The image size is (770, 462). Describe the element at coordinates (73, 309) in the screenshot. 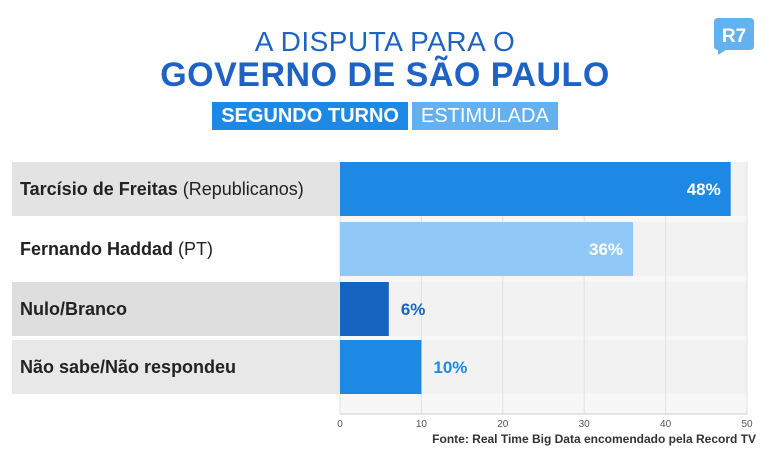

I see `category-label: Nulo/Branco` at that location.